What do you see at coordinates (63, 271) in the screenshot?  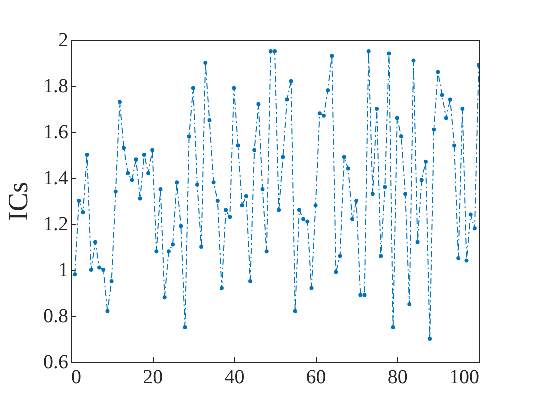 I see `y-tick-label: 1` at bounding box center [63, 271].